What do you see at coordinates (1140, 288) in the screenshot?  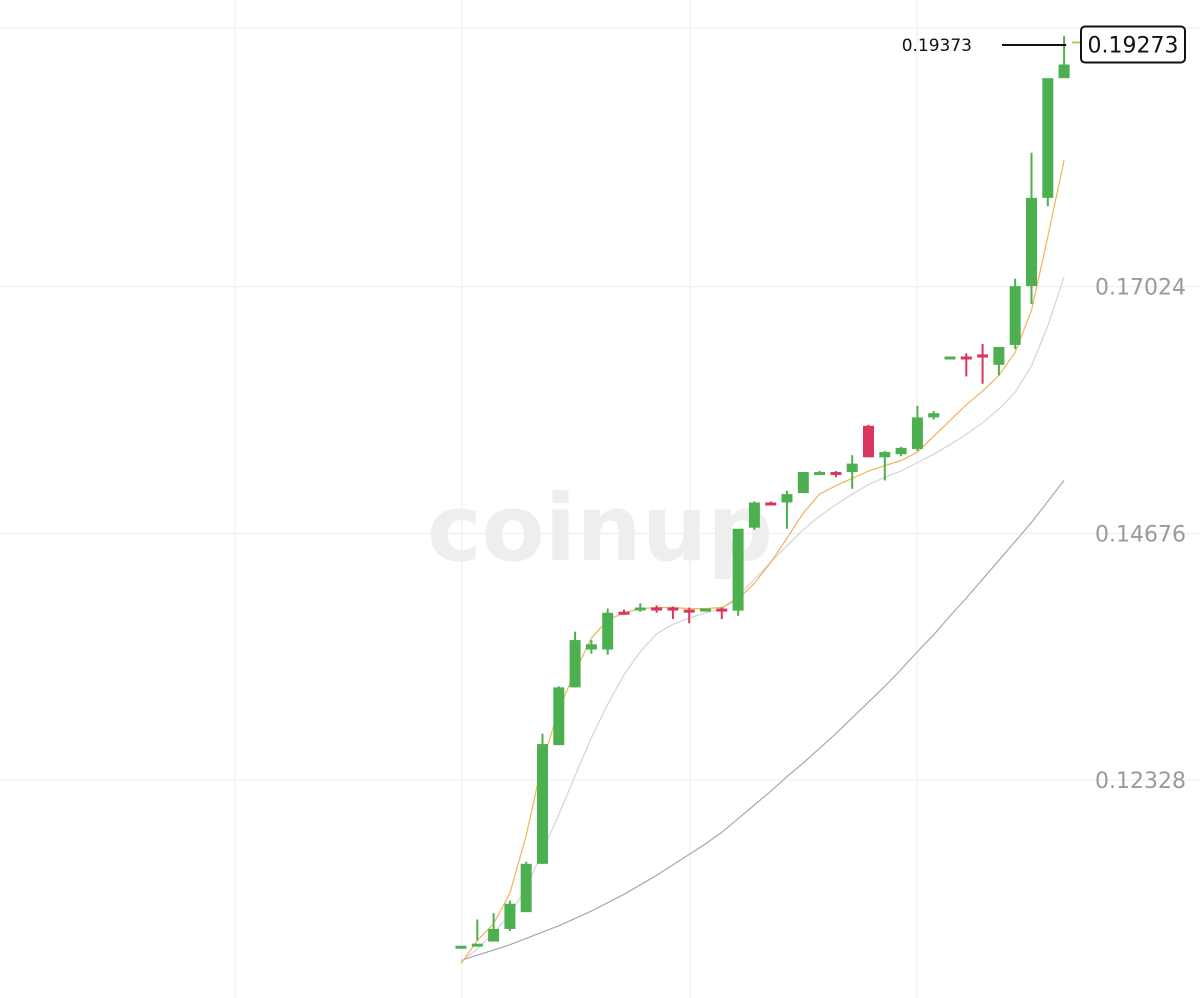 I see `y-tick-label: 0.17024` at bounding box center [1140, 288].